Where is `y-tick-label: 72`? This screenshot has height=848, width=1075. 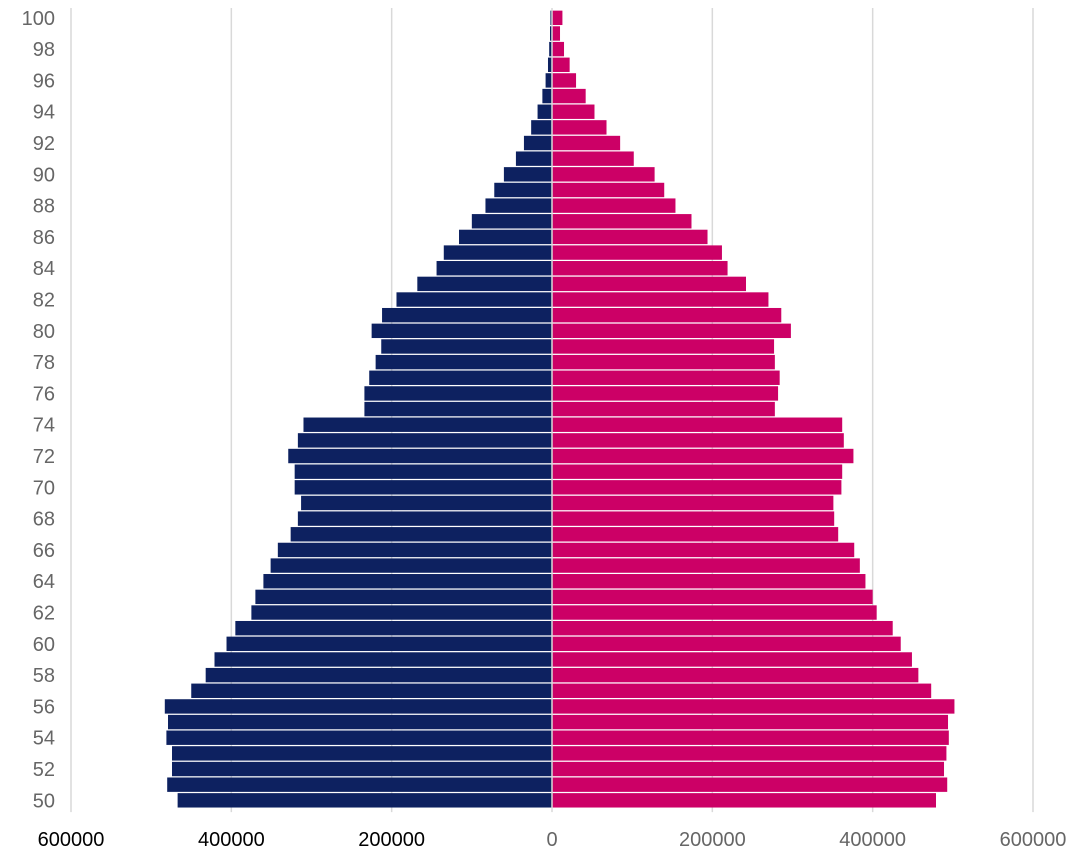 y-tick-label: 72 is located at coordinates (44, 457).